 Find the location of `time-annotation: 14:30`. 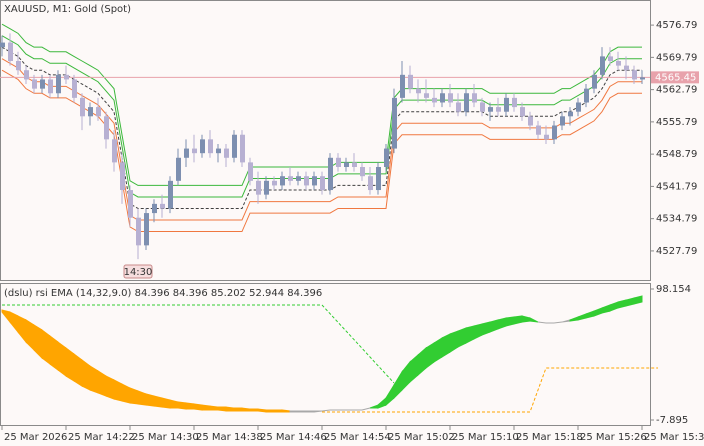

time-annotation: 14:30 is located at coordinates (138, 272).